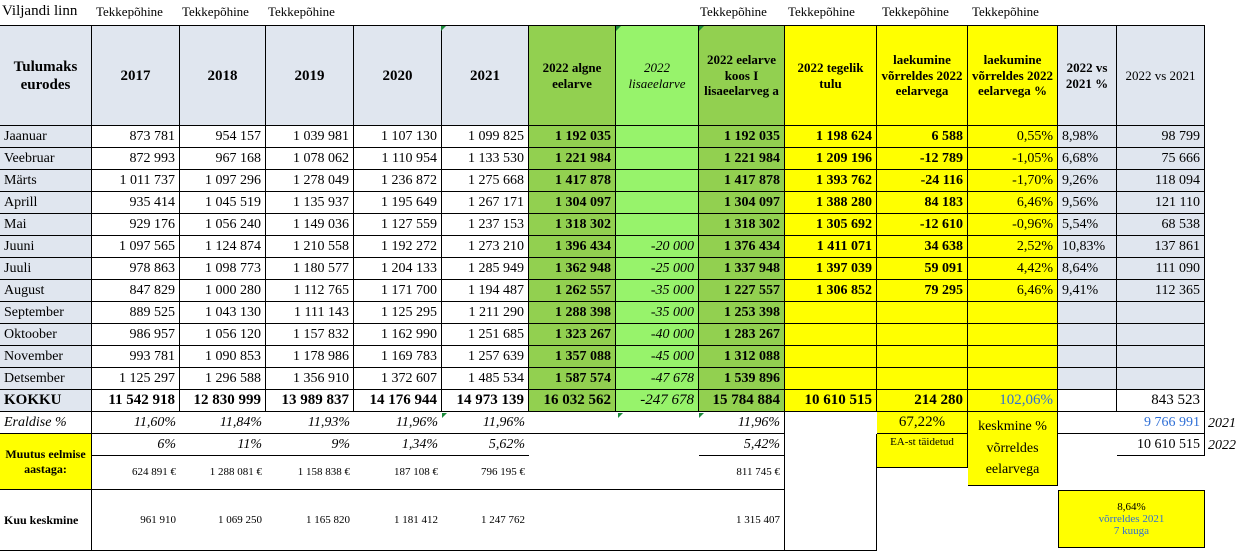  What do you see at coordinates (310, 225) in the screenshot?
I see `table-cell: 1 149 036` at bounding box center [310, 225].